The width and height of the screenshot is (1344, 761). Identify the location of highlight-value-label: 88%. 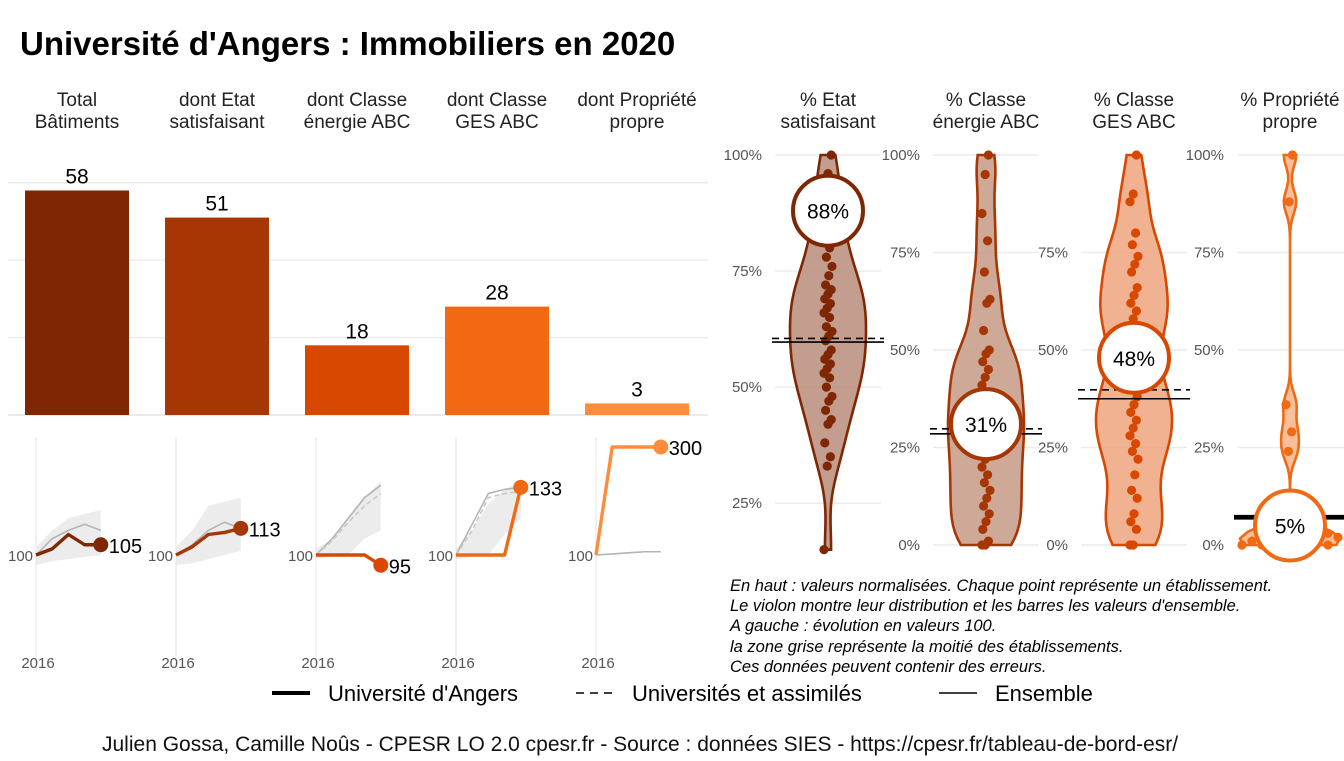
(828, 212).